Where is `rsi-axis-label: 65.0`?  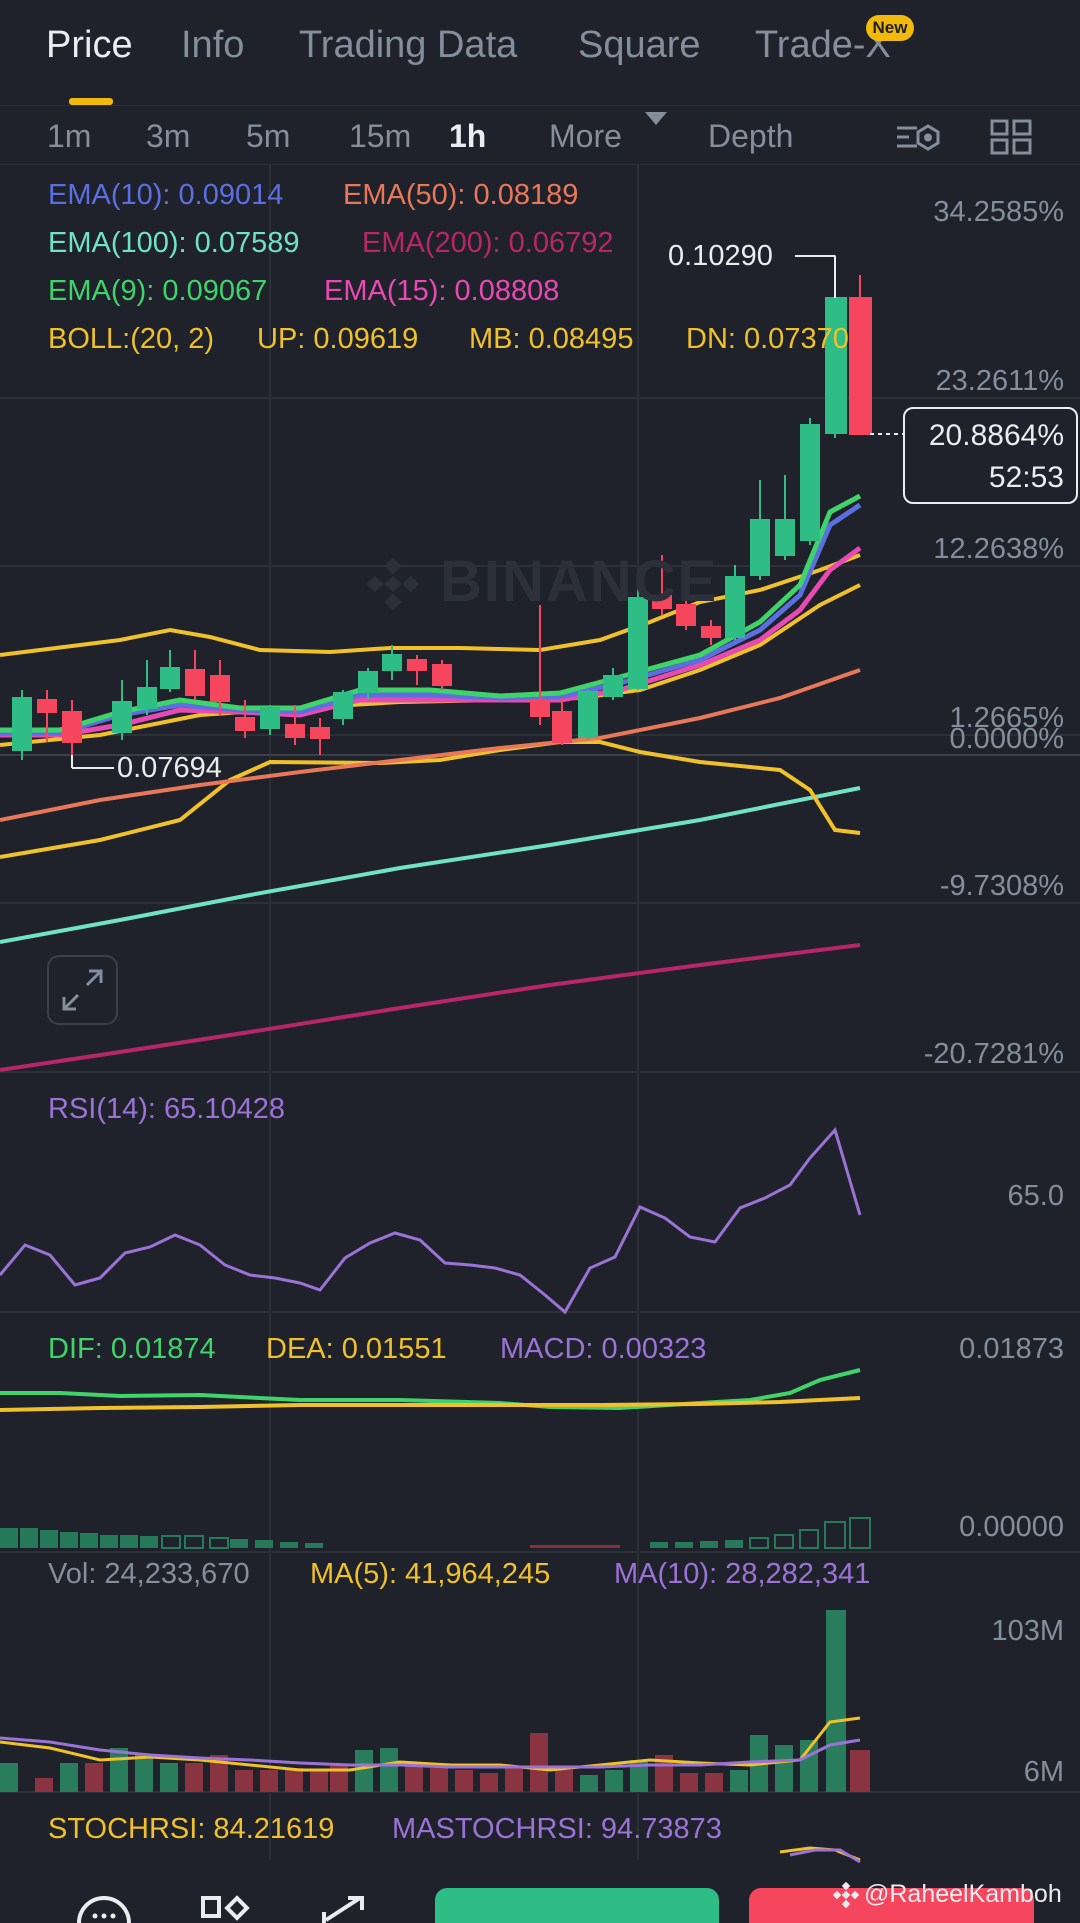 rsi-axis-label: 65.0 is located at coordinates (1035, 1196).